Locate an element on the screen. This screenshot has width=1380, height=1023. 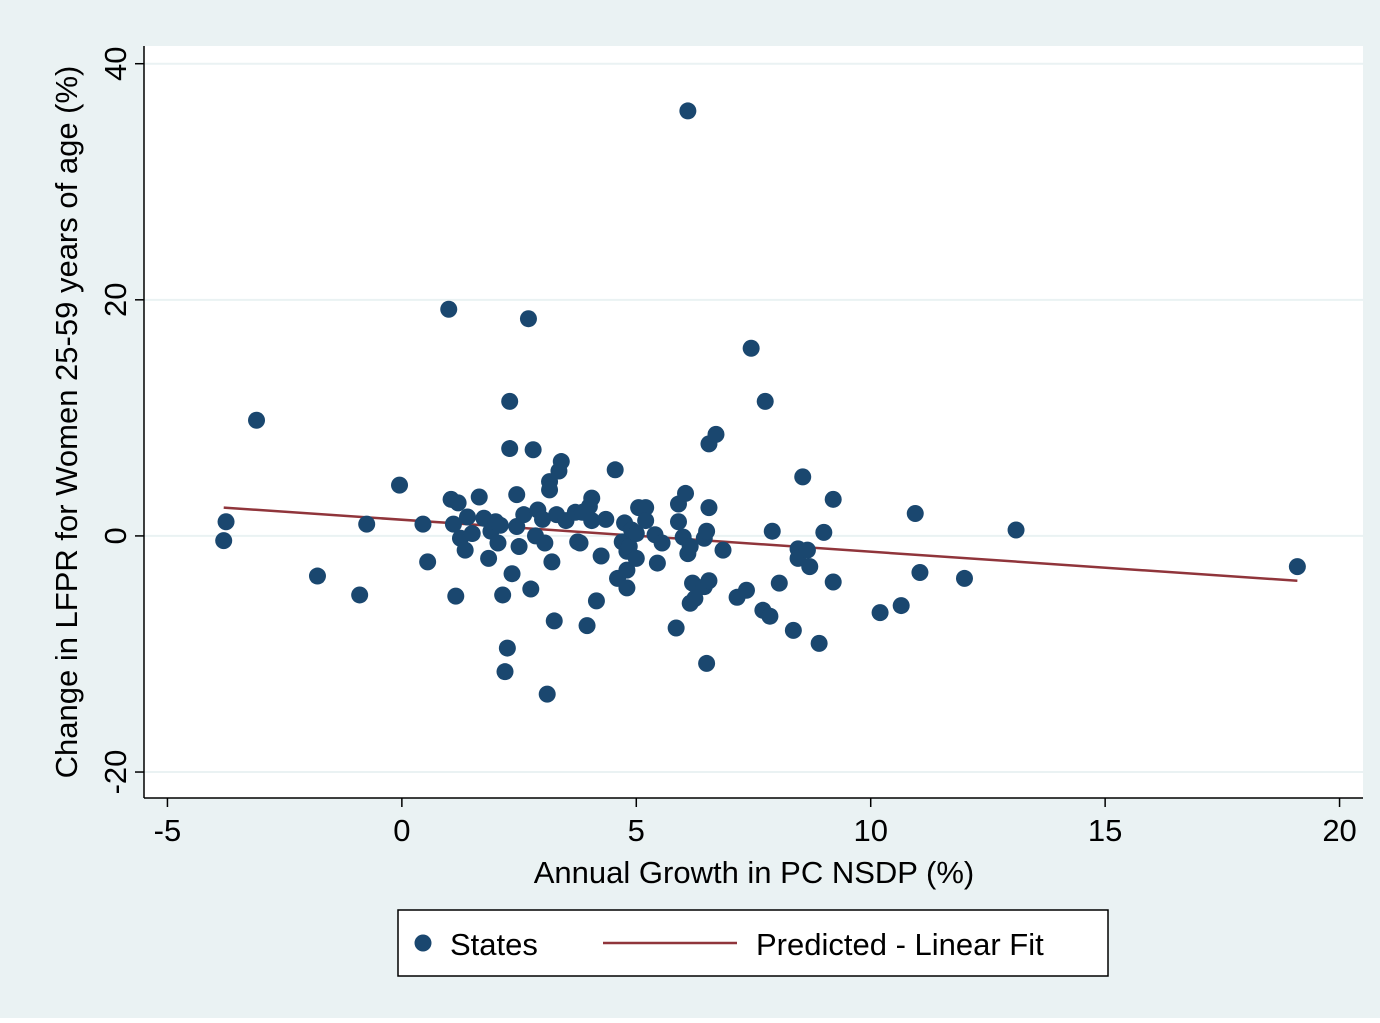
y-tick-label-3: 40 is located at coordinates (115, 63).